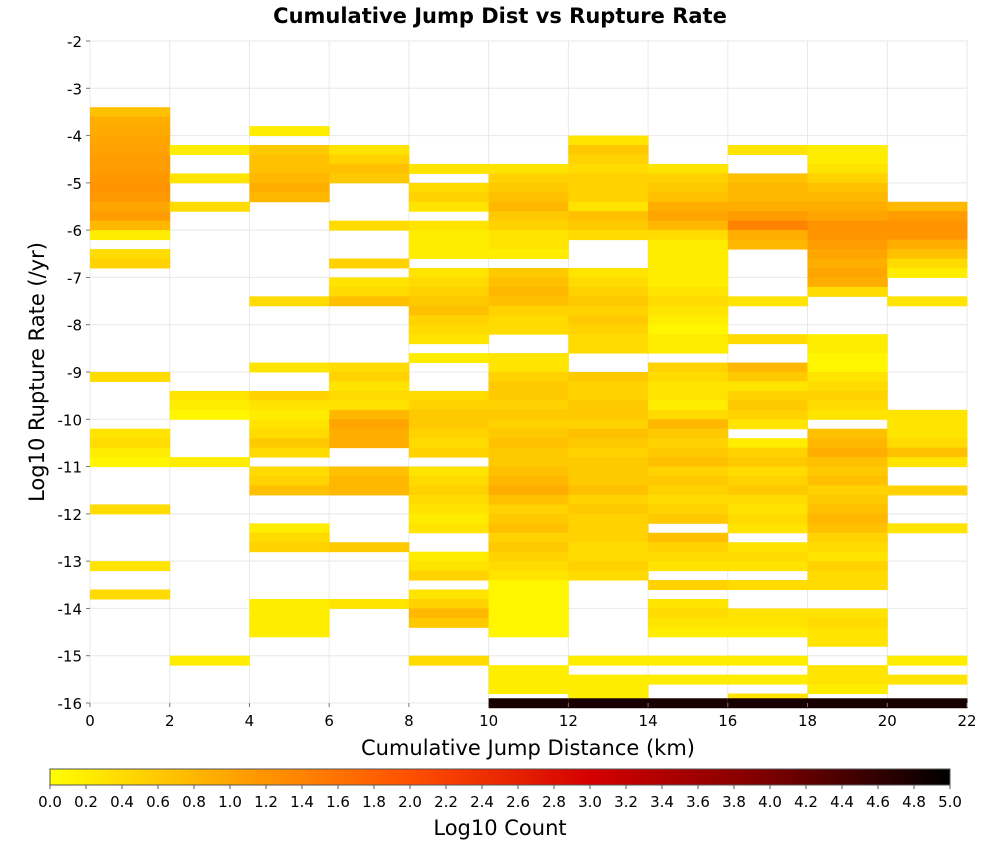 The image size is (1000, 854). I want to click on colorbar-tick-label: 3.2, so click(626, 802).